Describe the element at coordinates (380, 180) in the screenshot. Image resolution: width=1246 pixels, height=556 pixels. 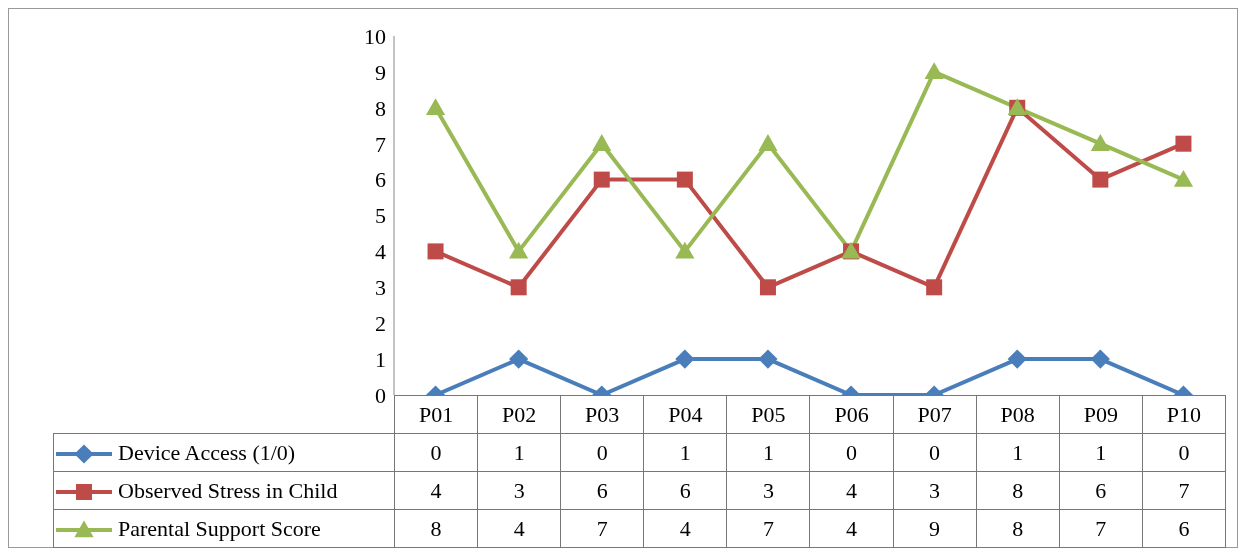
I see `y-tick-label: 6` at that location.